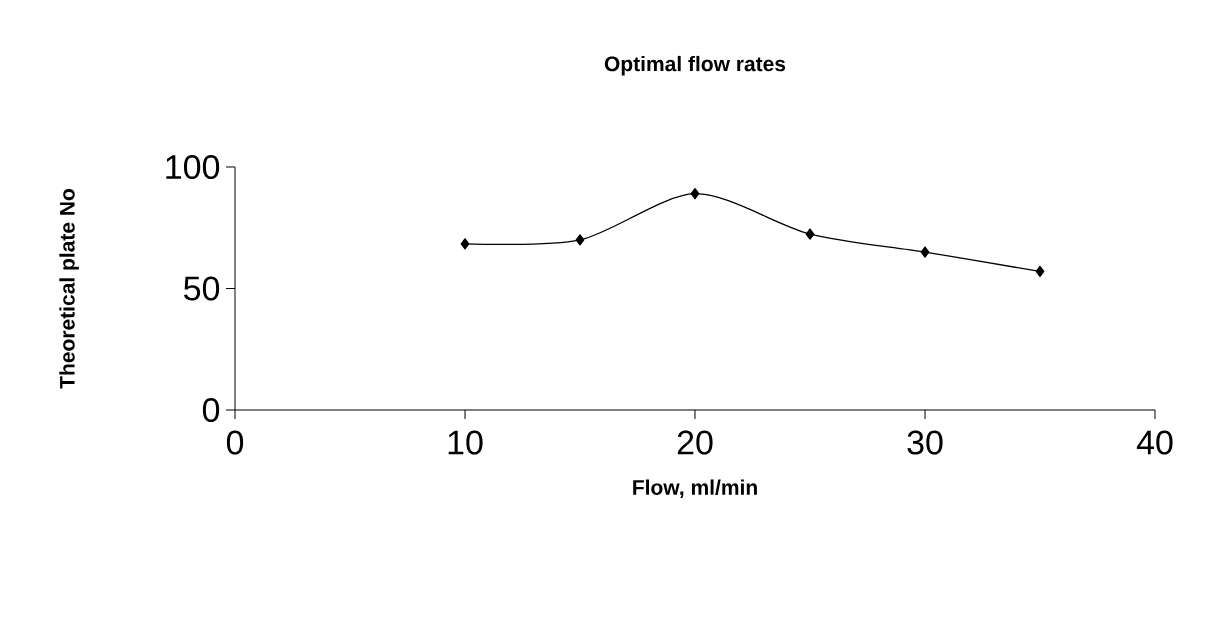 This screenshot has width=1205, height=623. What do you see at coordinates (695, 488) in the screenshot?
I see `x-axis-title: Flow, ml/min` at bounding box center [695, 488].